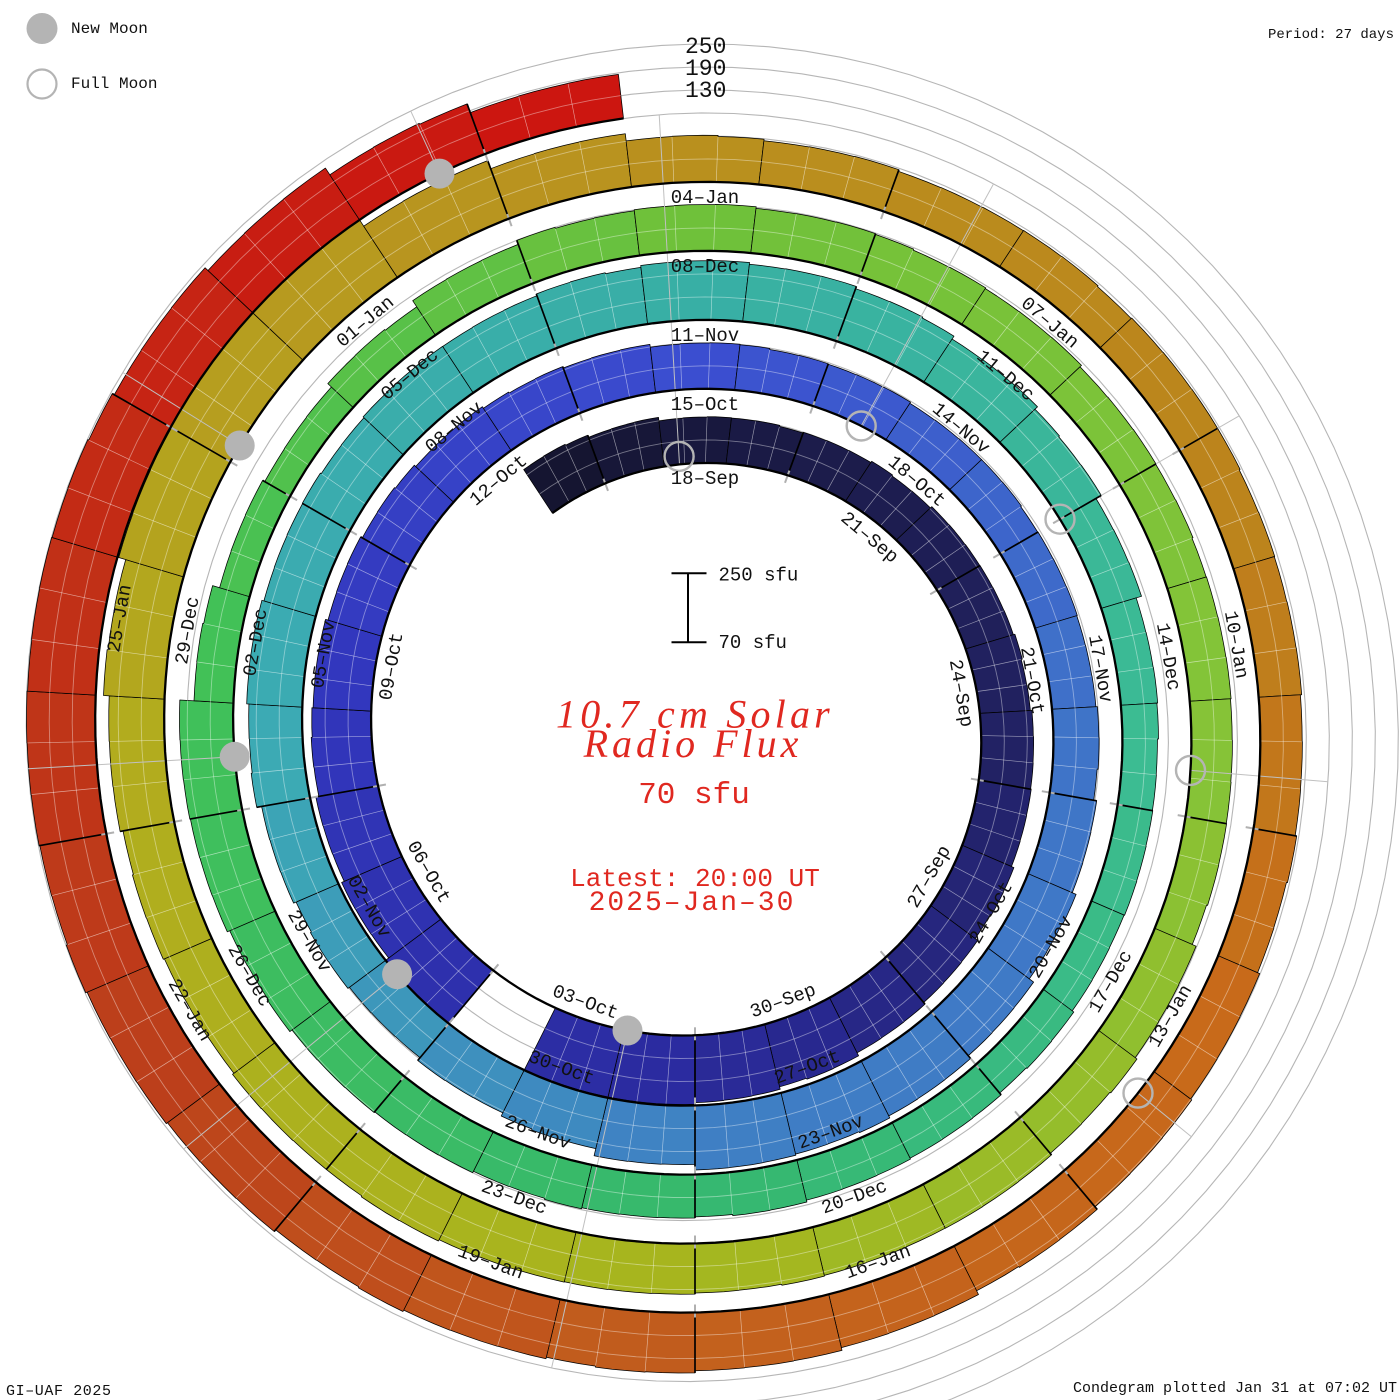 The height and width of the screenshot is (1400, 1400). Describe the element at coordinates (109, 29) in the screenshot. I see `svg-text: New Moon` at that location.